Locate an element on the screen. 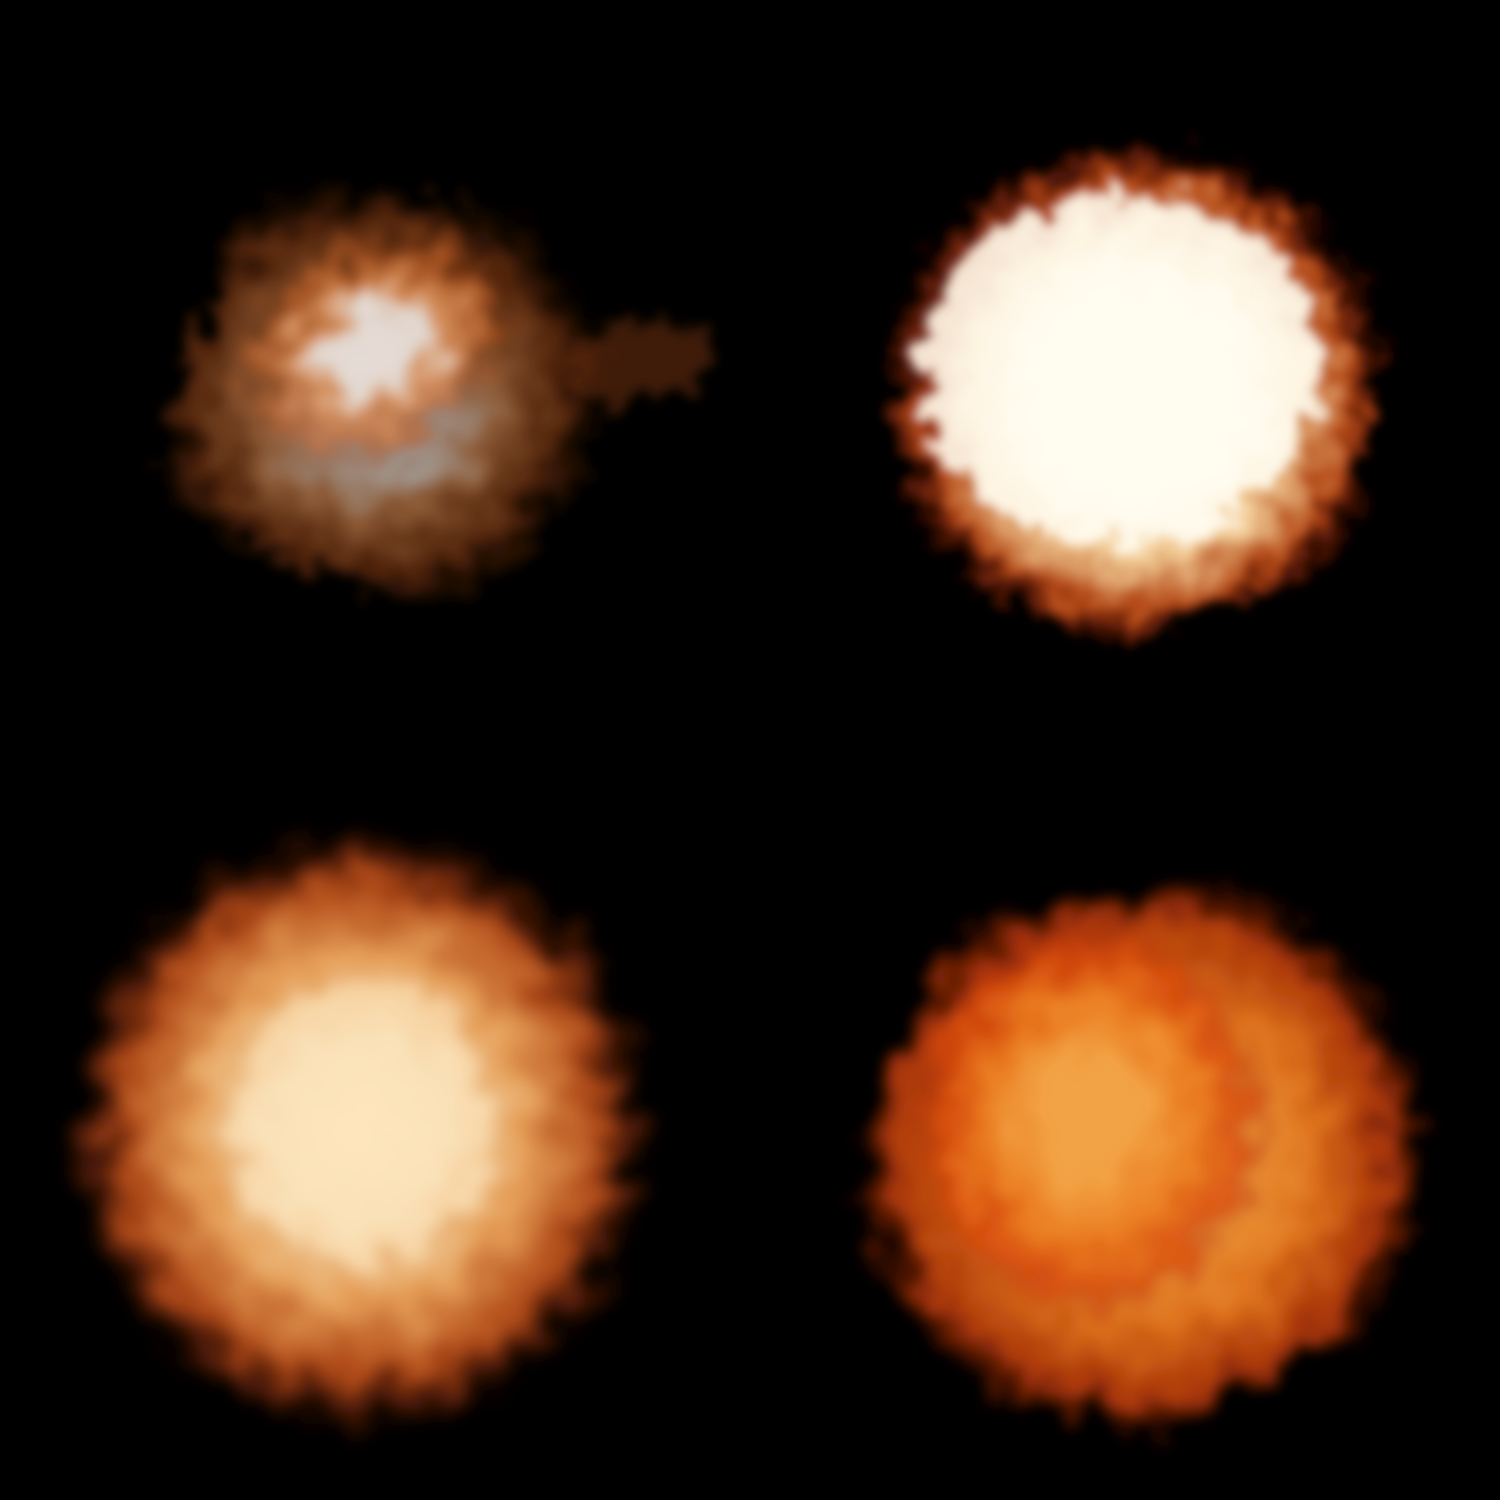 This screenshot has height=1500, width=1500. explosion-cloud-4-graphic is located at coordinates (1140, 1155).